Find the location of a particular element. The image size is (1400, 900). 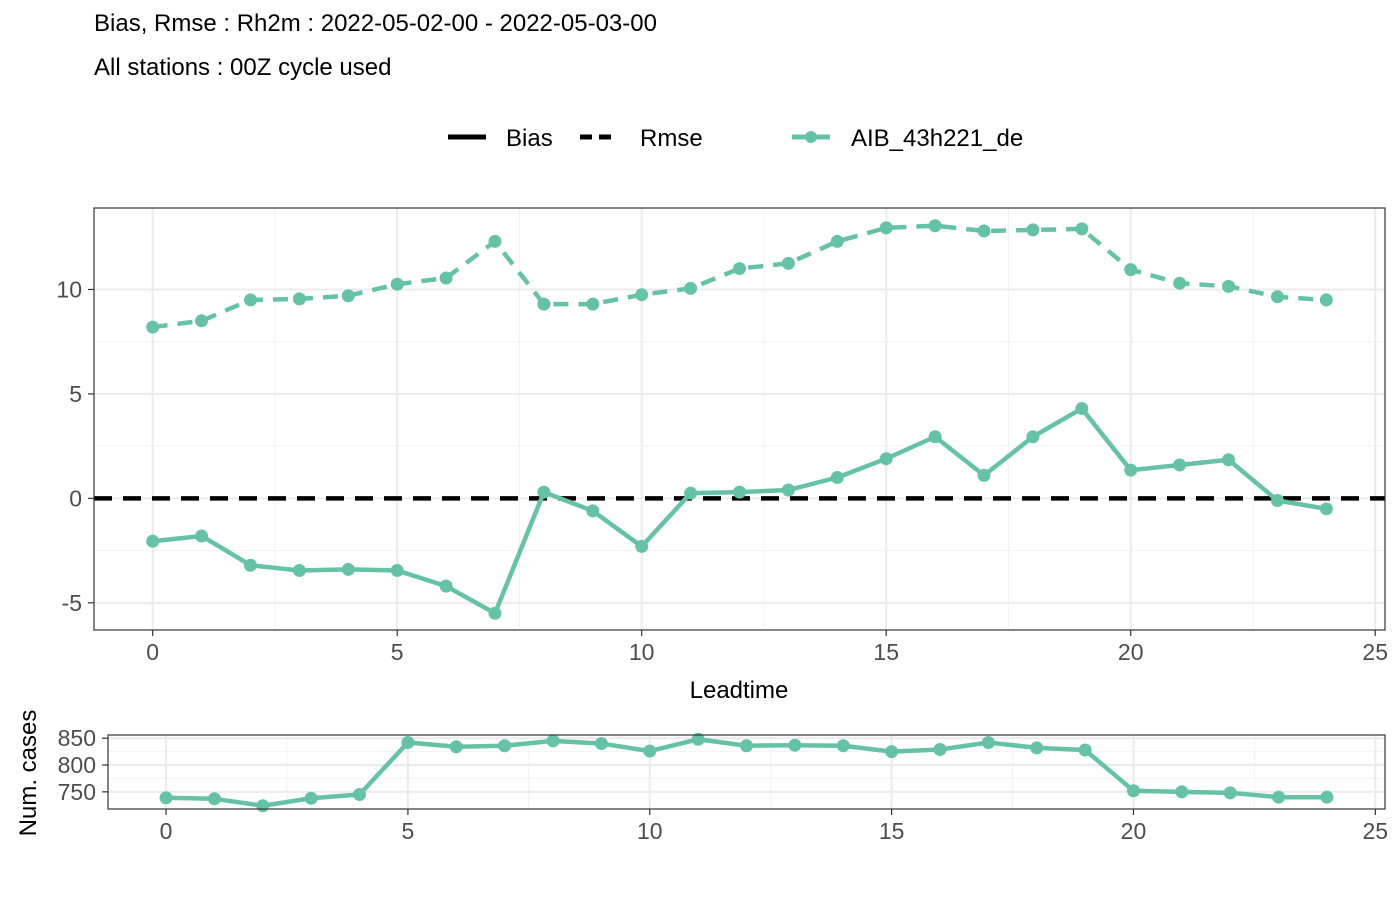

legend-rmse-label: Rmse is located at coordinates (671, 138).